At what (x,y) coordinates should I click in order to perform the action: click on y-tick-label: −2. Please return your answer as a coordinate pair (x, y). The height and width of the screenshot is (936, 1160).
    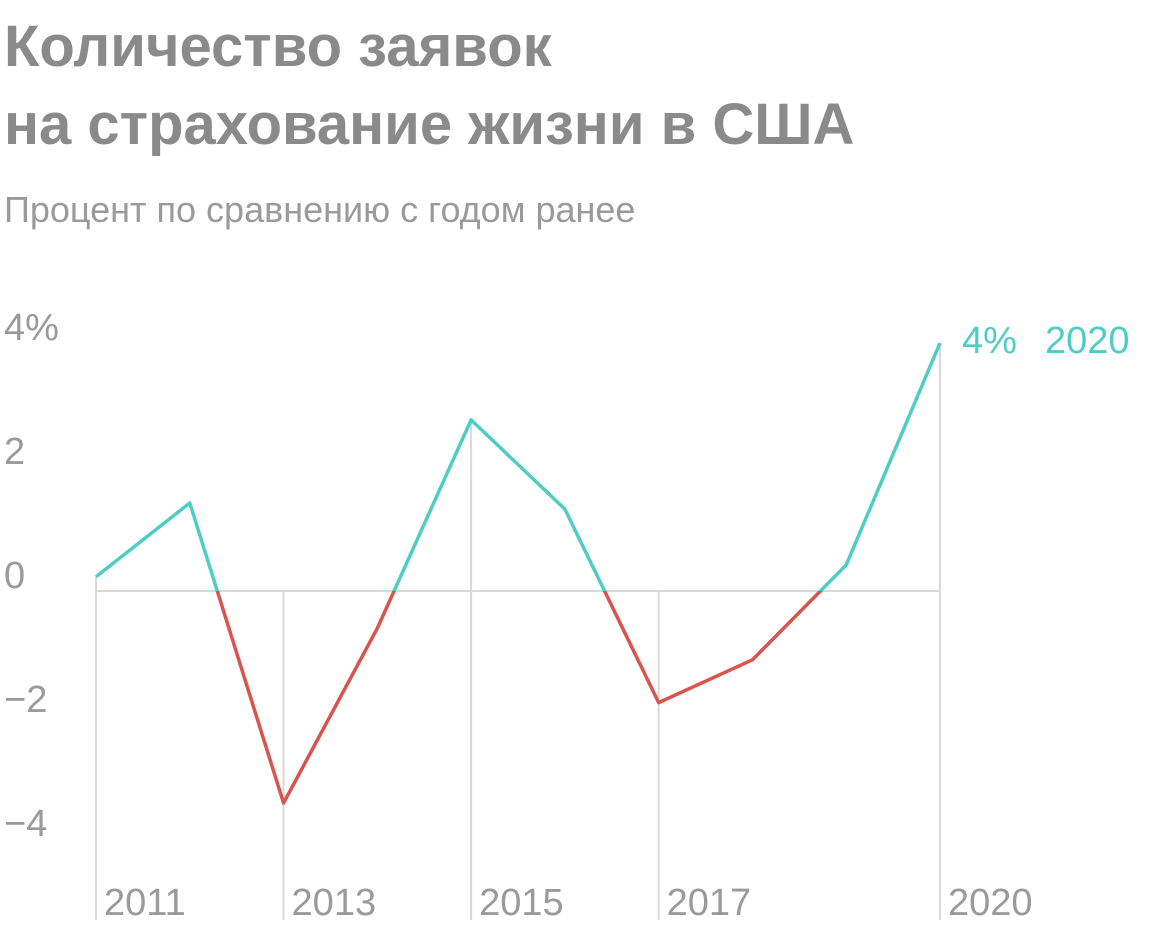
    Looking at the image, I should click on (25, 700).